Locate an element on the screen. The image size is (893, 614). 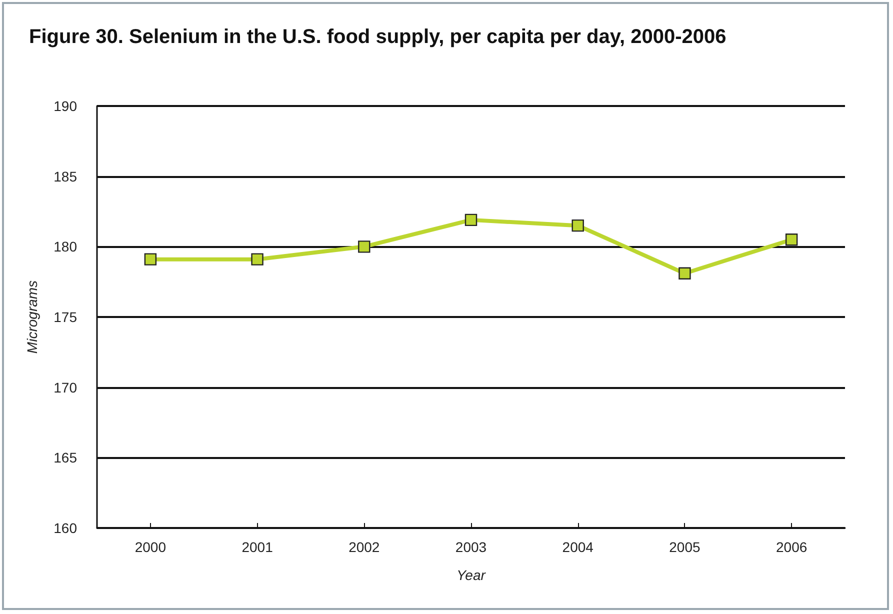
x-axis-title: Year is located at coordinates (471, 575).